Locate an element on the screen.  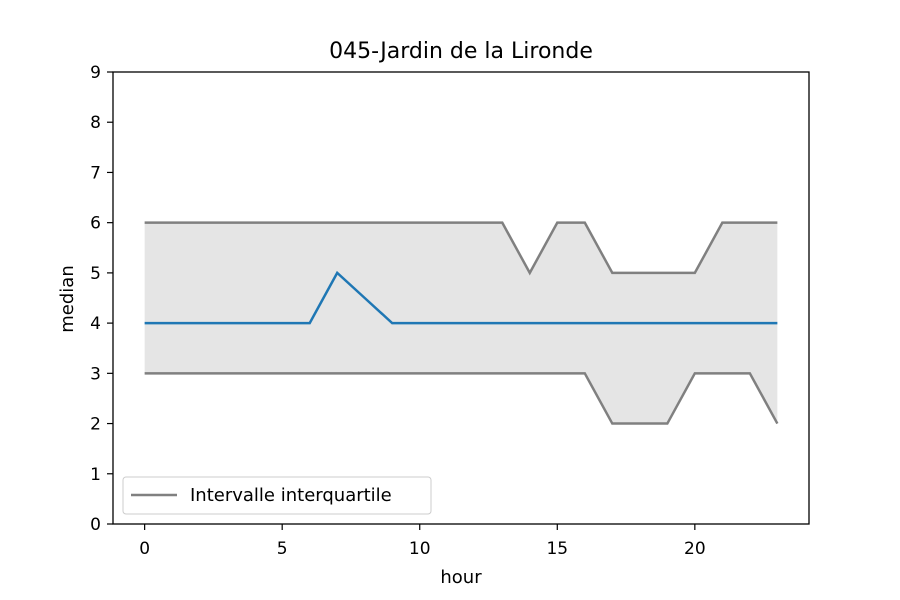
legend-label-interquartile: Intervalle interquartile is located at coordinates (291, 495).